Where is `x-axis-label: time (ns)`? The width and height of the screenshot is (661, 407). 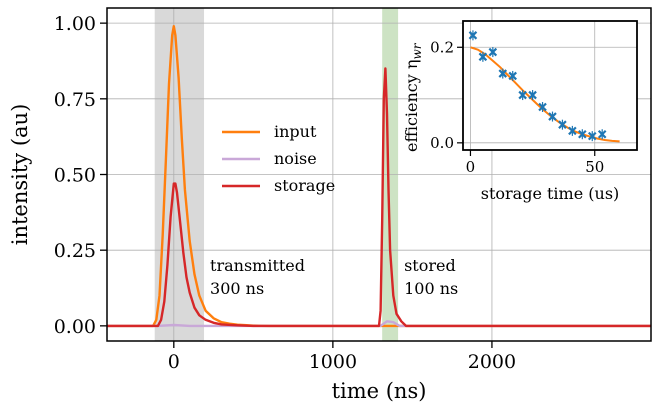
x-axis-label: time (ns) is located at coordinates (379, 391).